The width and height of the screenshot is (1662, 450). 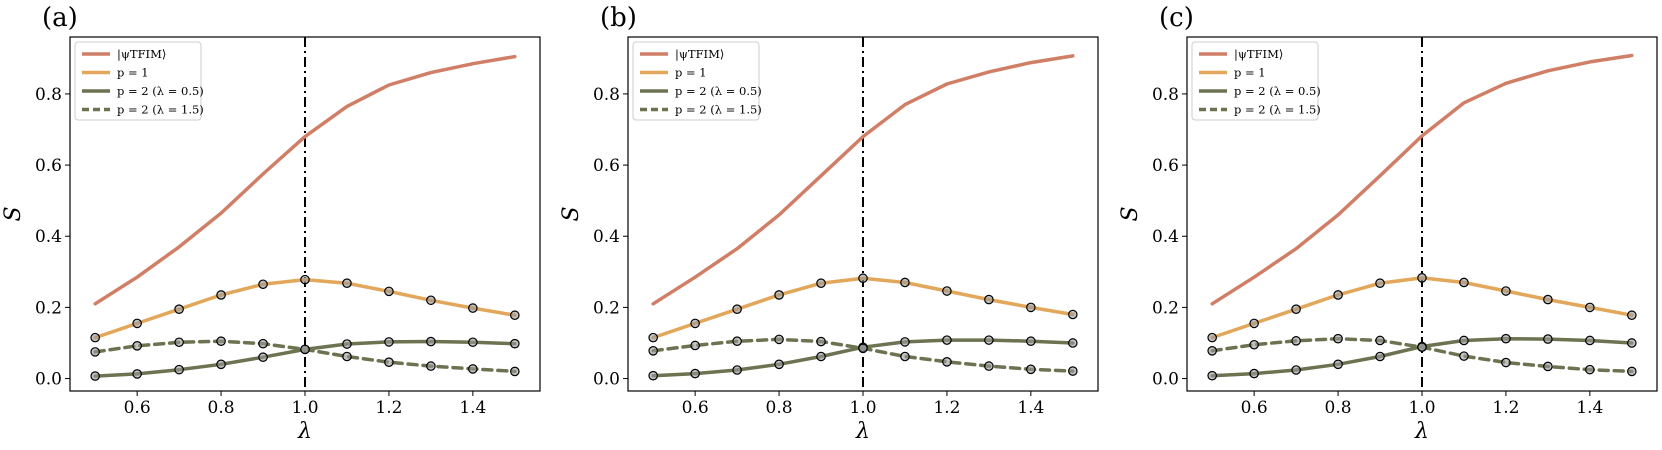 What do you see at coordinates (48, 95) in the screenshot?
I see `y-tick-label: 0.8` at bounding box center [48, 95].